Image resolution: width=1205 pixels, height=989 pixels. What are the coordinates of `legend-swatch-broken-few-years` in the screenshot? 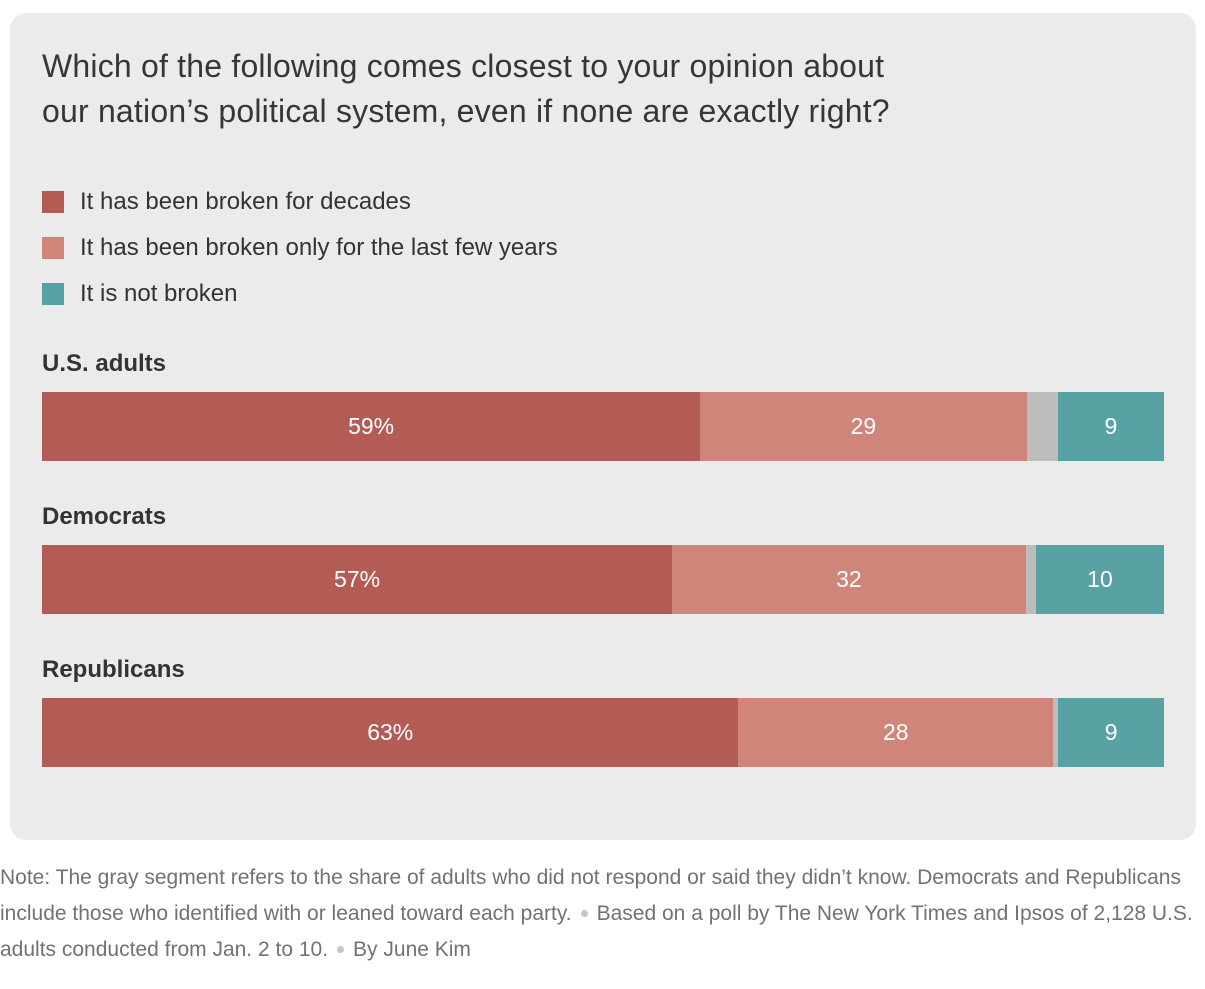 It's located at (53, 247).